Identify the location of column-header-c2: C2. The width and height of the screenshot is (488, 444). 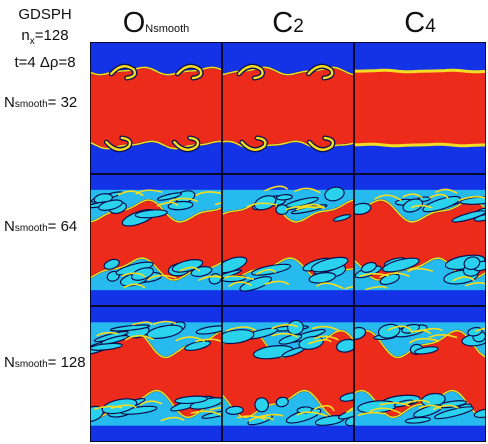
(288, 23).